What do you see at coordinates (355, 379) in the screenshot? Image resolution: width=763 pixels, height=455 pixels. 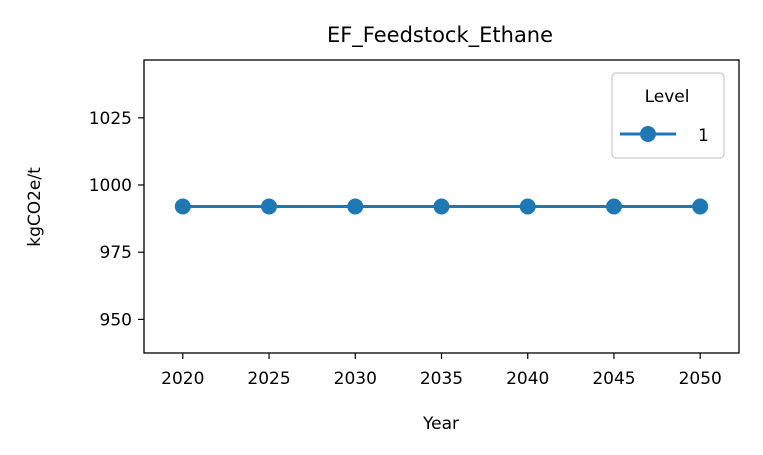 I see `x-tick-label: 2030` at bounding box center [355, 379].